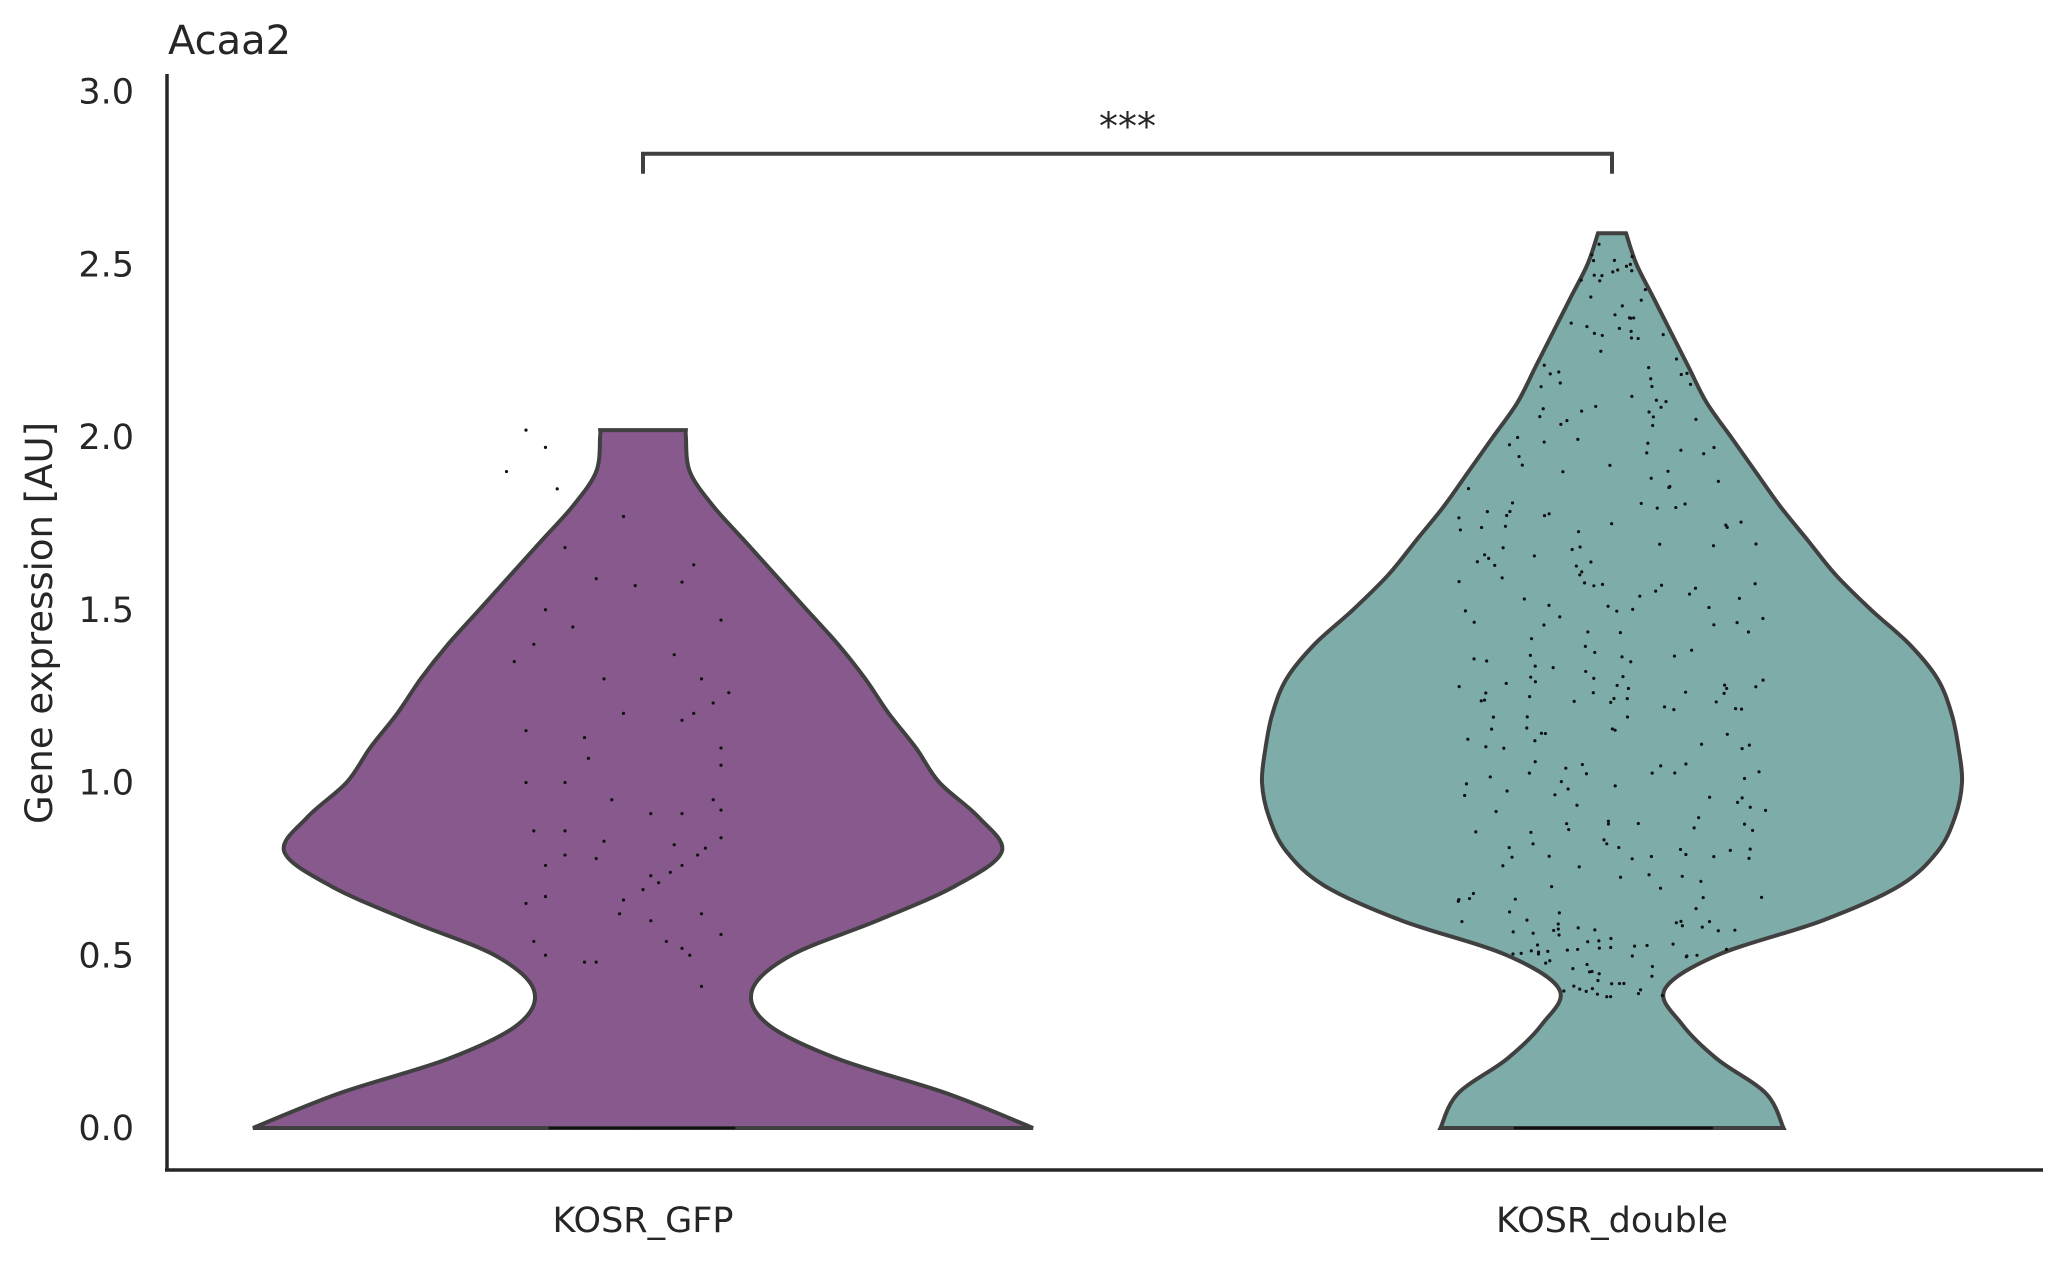 The width and height of the screenshot is (2063, 1263). Describe the element at coordinates (1131, 1128) in the screenshot. I see `zero-value-points` at that location.